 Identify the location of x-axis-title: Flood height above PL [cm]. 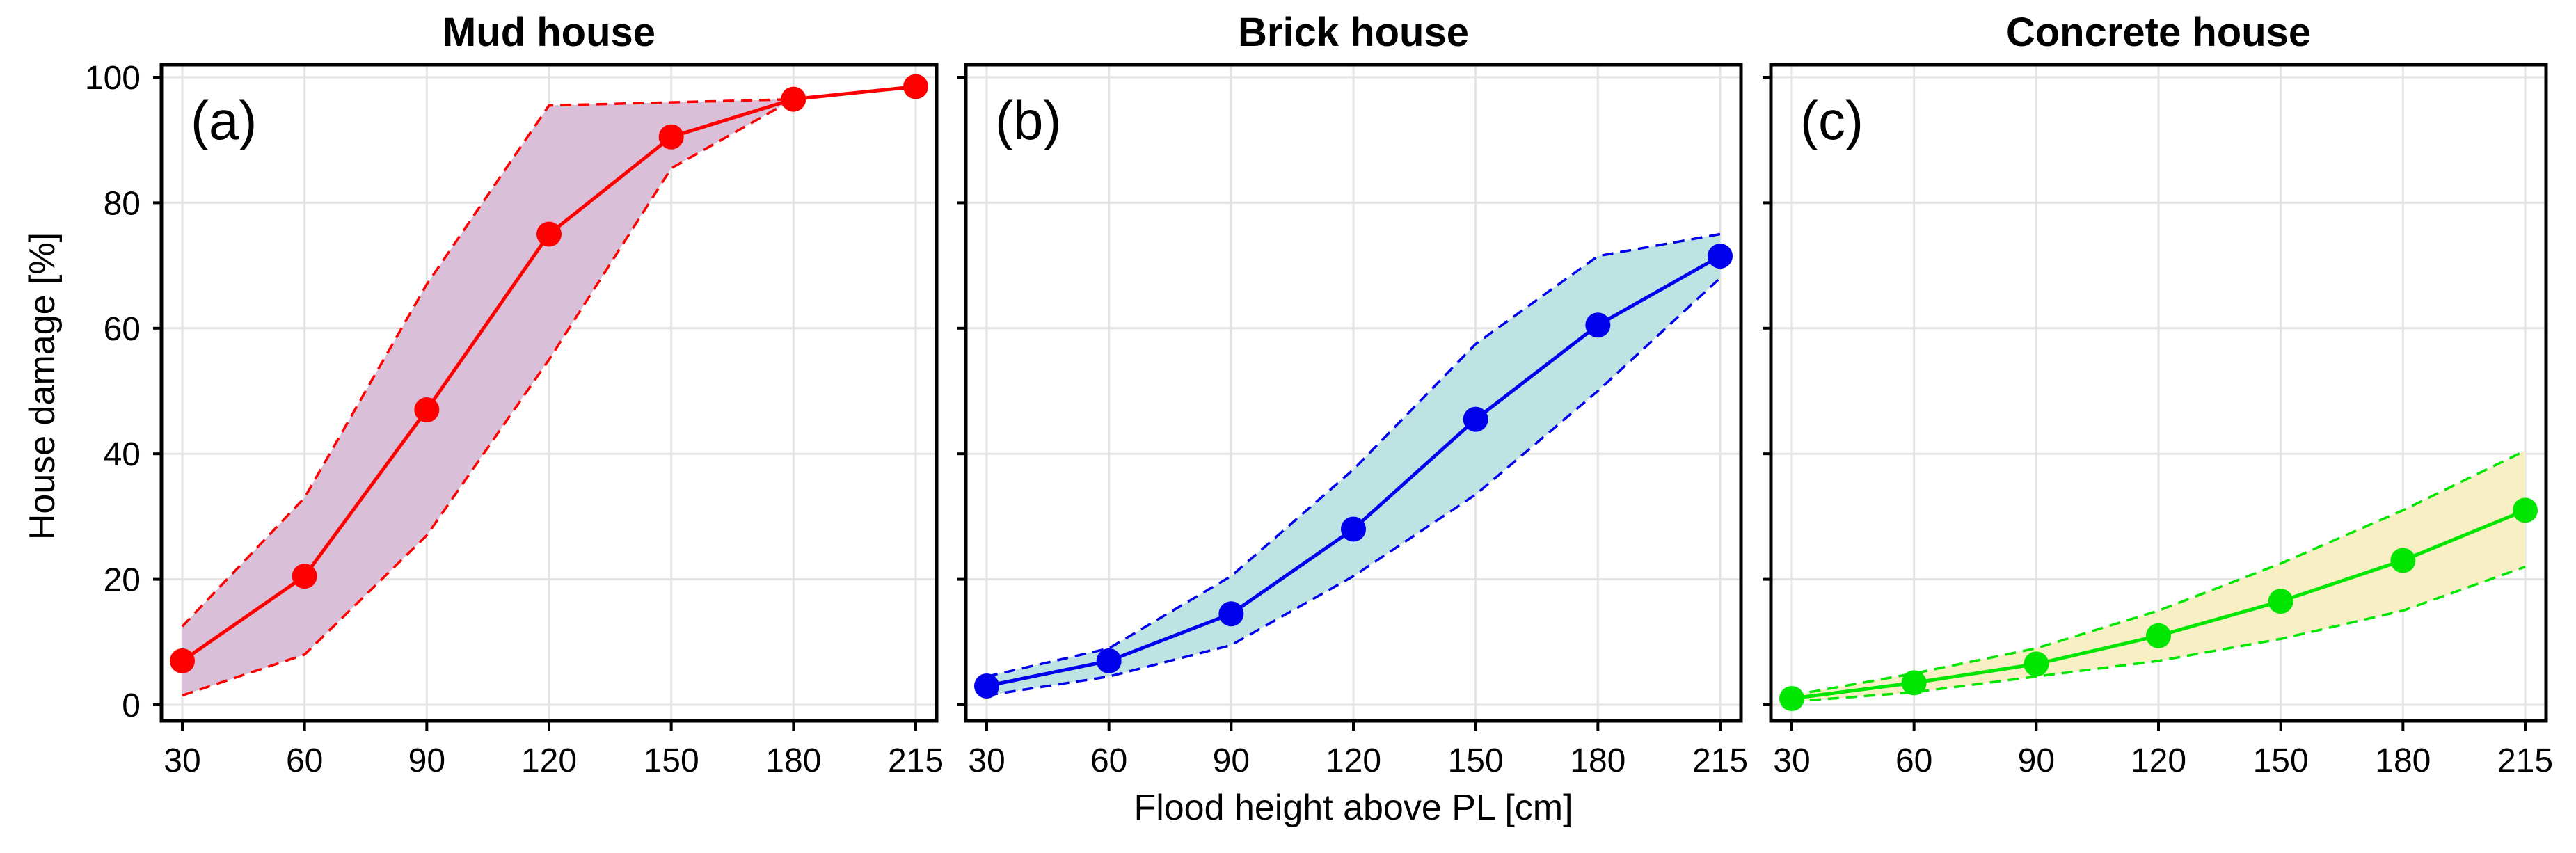
(1353, 808).